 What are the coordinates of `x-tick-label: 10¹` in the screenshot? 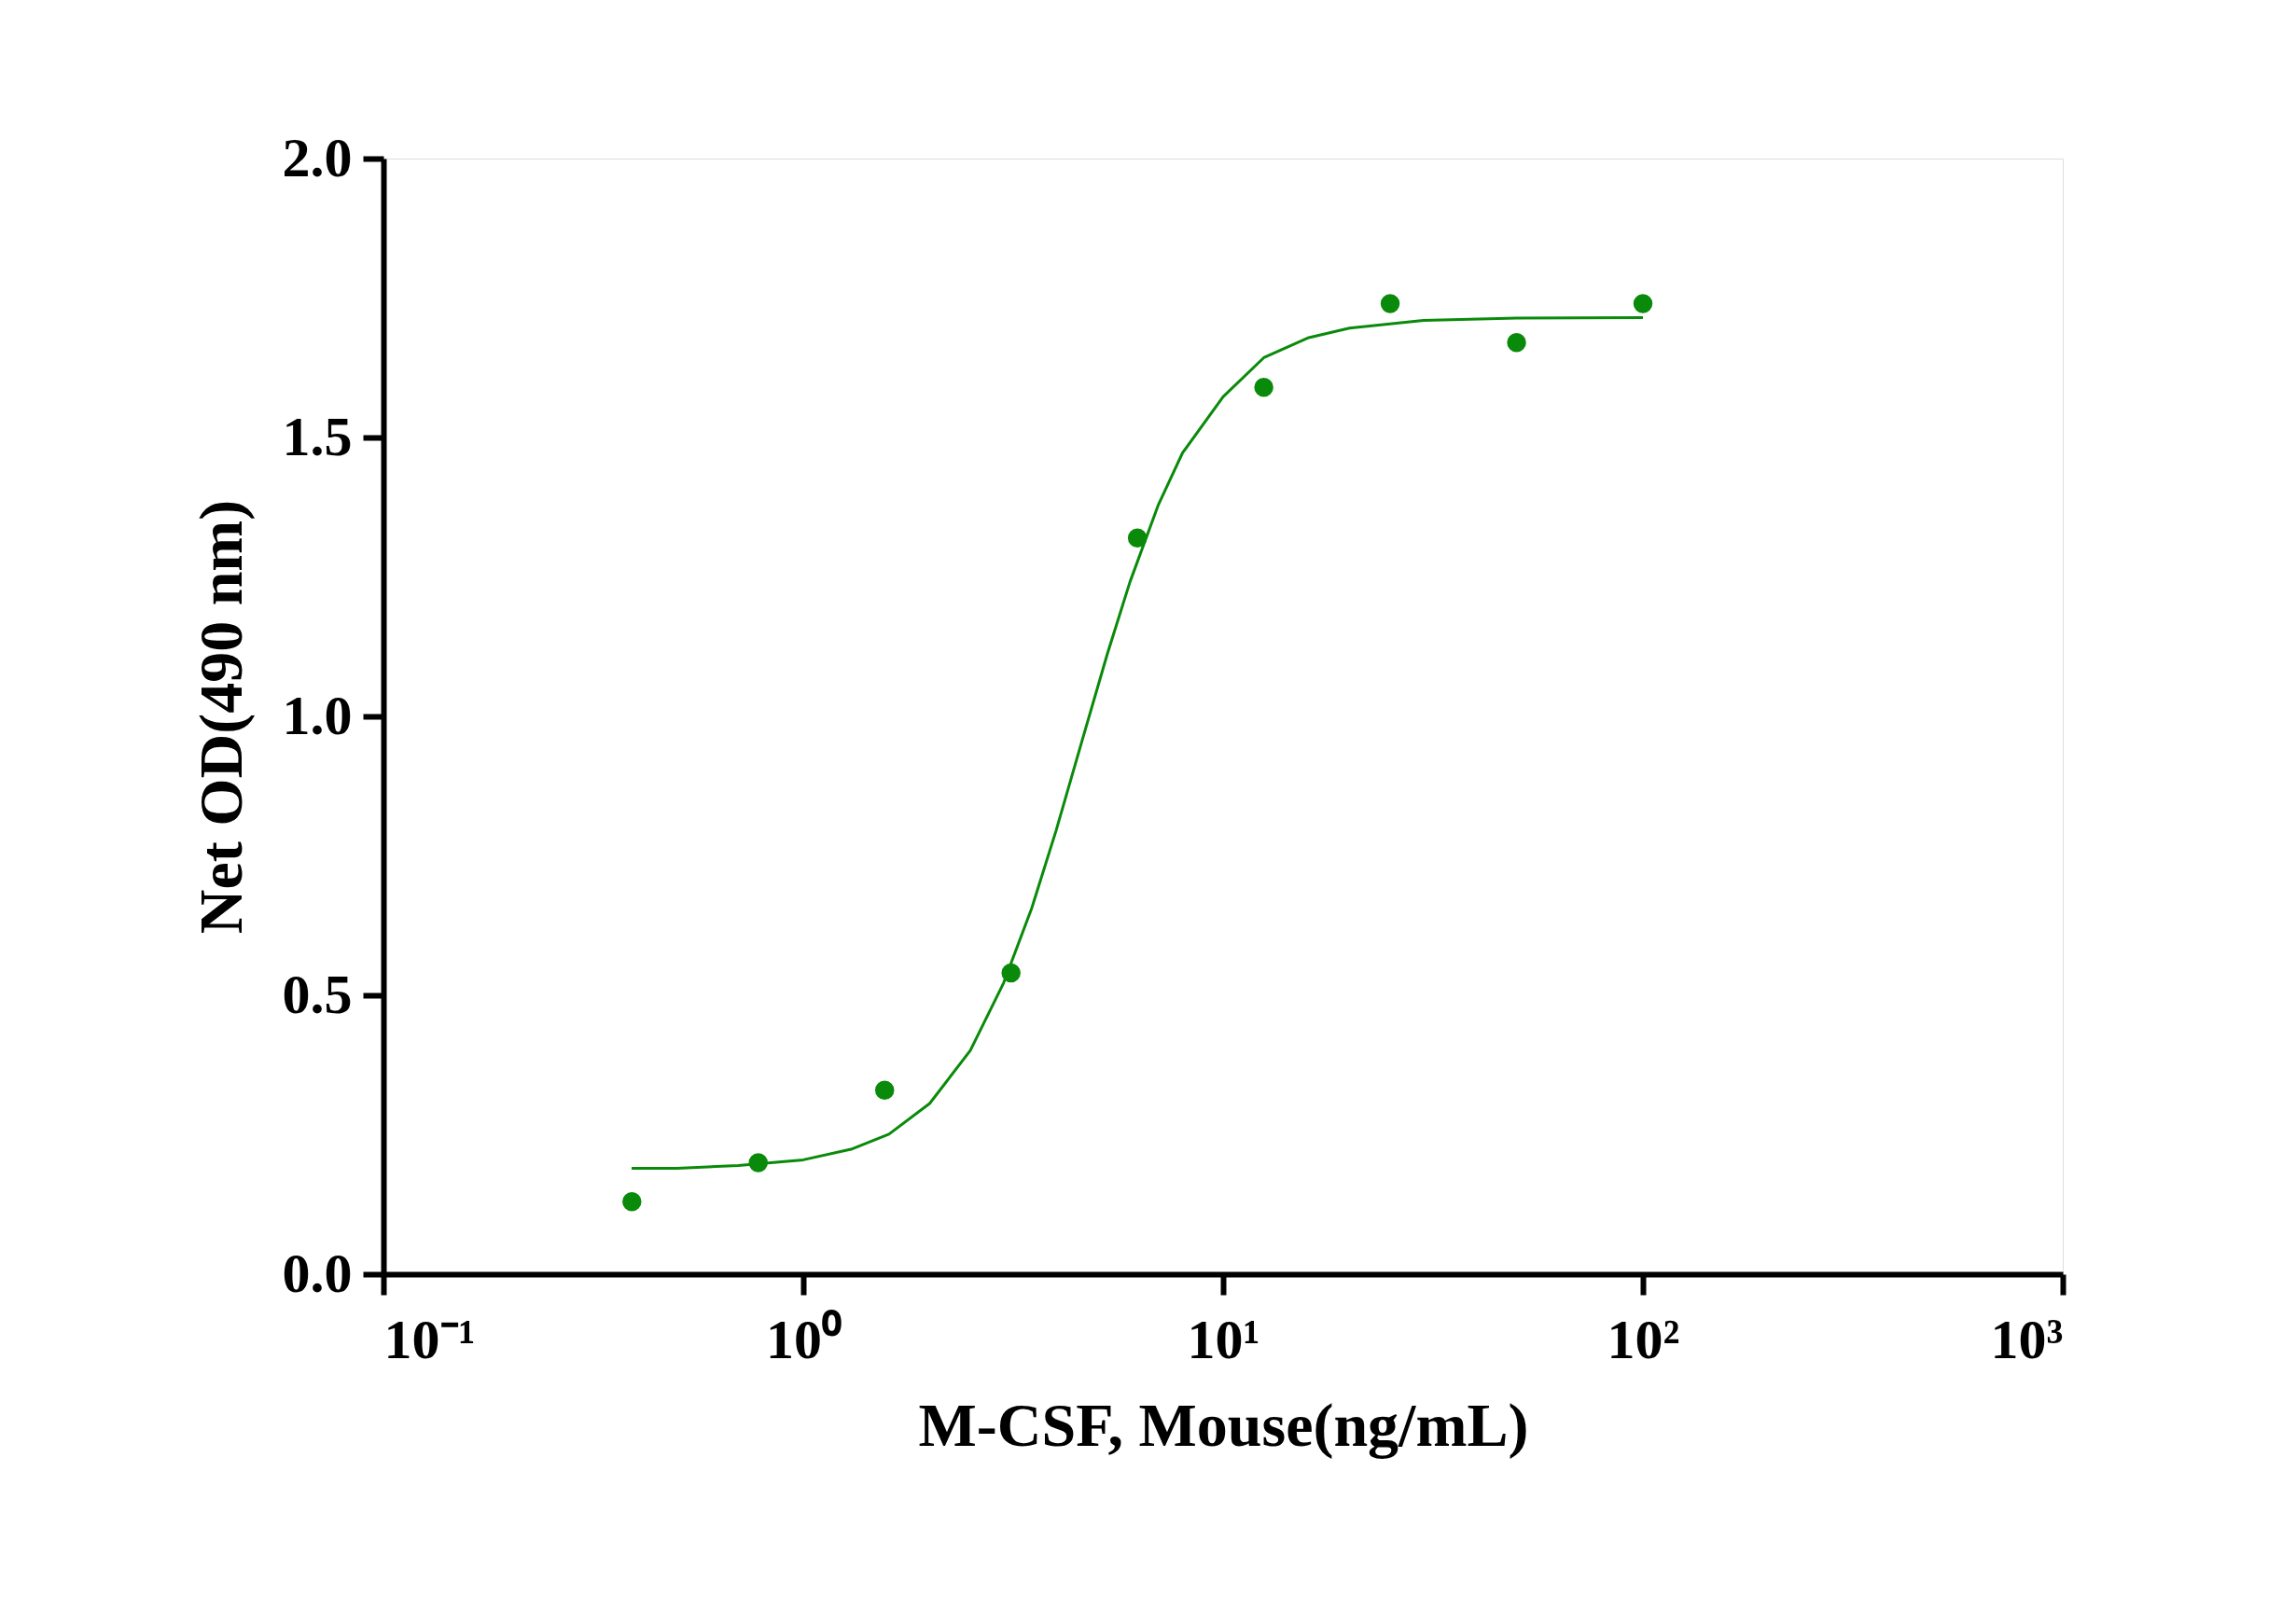 It's located at (1223, 1339).